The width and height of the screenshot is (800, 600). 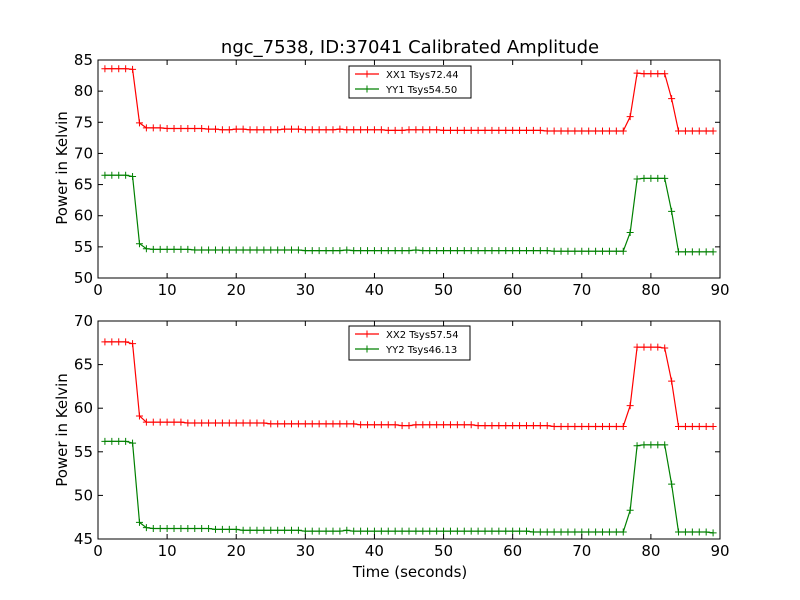 What do you see at coordinates (83, 185) in the screenshot?
I see `y-tick-label: 65` at bounding box center [83, 185].